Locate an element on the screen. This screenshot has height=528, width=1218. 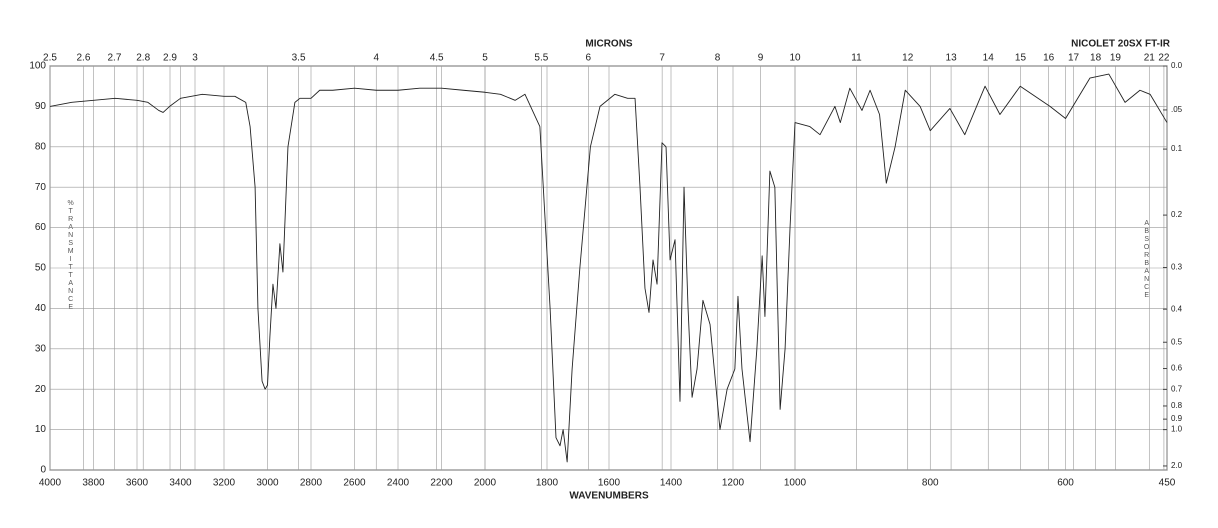
y-tick-label: 30 is located at coordinates (41, 348).